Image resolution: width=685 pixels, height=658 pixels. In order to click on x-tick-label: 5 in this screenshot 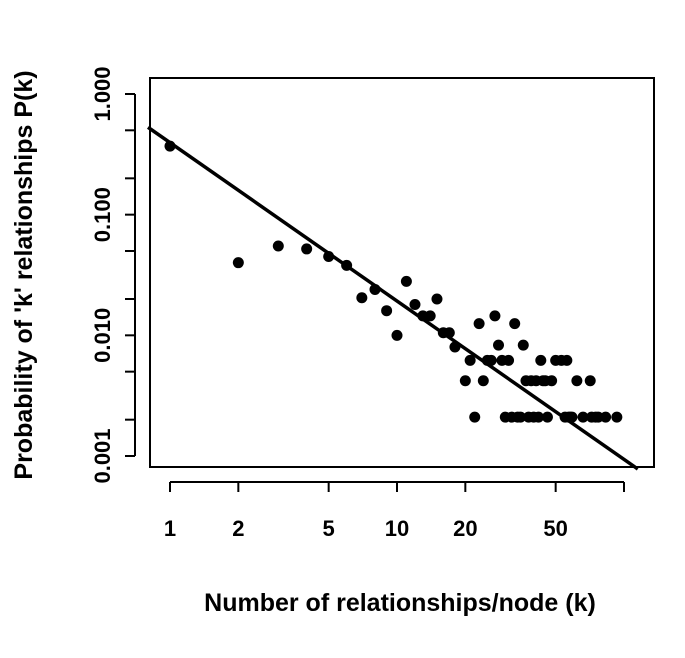, I will do `click(329, 528)`.